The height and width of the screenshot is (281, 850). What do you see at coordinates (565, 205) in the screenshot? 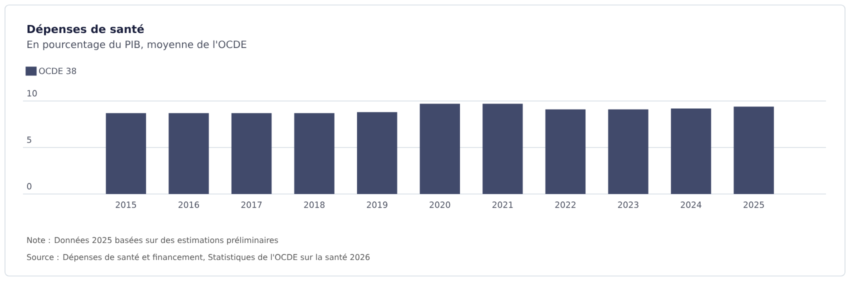
I see `x-tick-label: 2022` at bounding box center [565, 205].